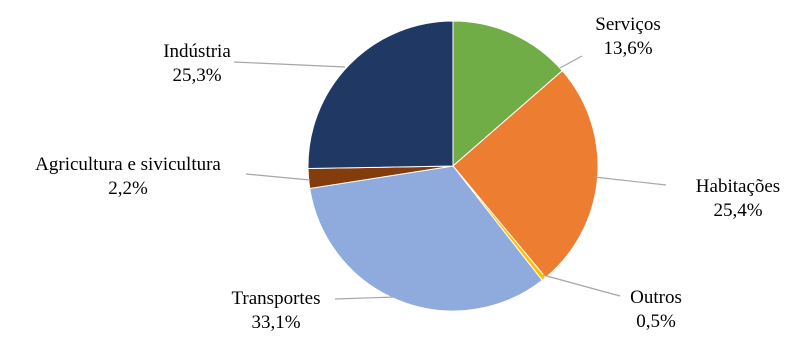  What do you see at coordinates (196, 75) in the screenshot?
I see `slice-value-label-5: 25,3%` at bounding box center [196, 75].